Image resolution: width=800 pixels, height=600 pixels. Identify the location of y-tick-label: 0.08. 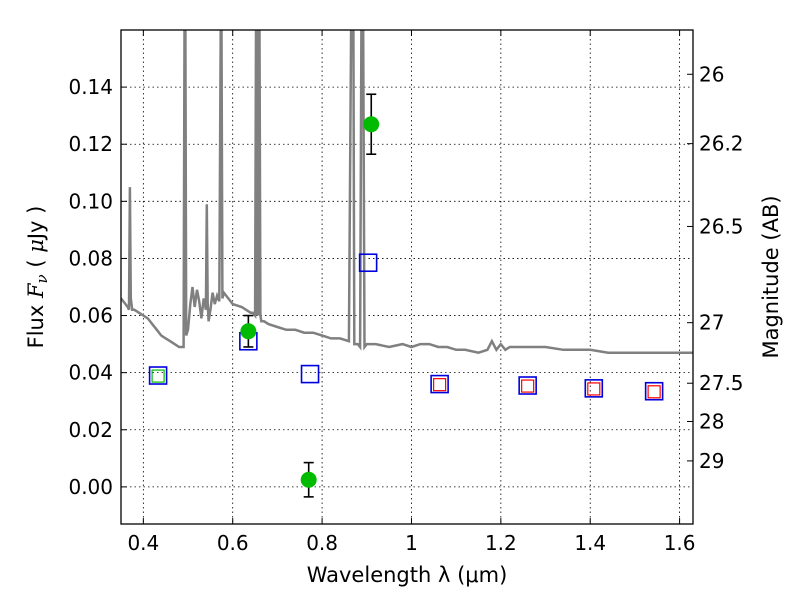
(90, 258).